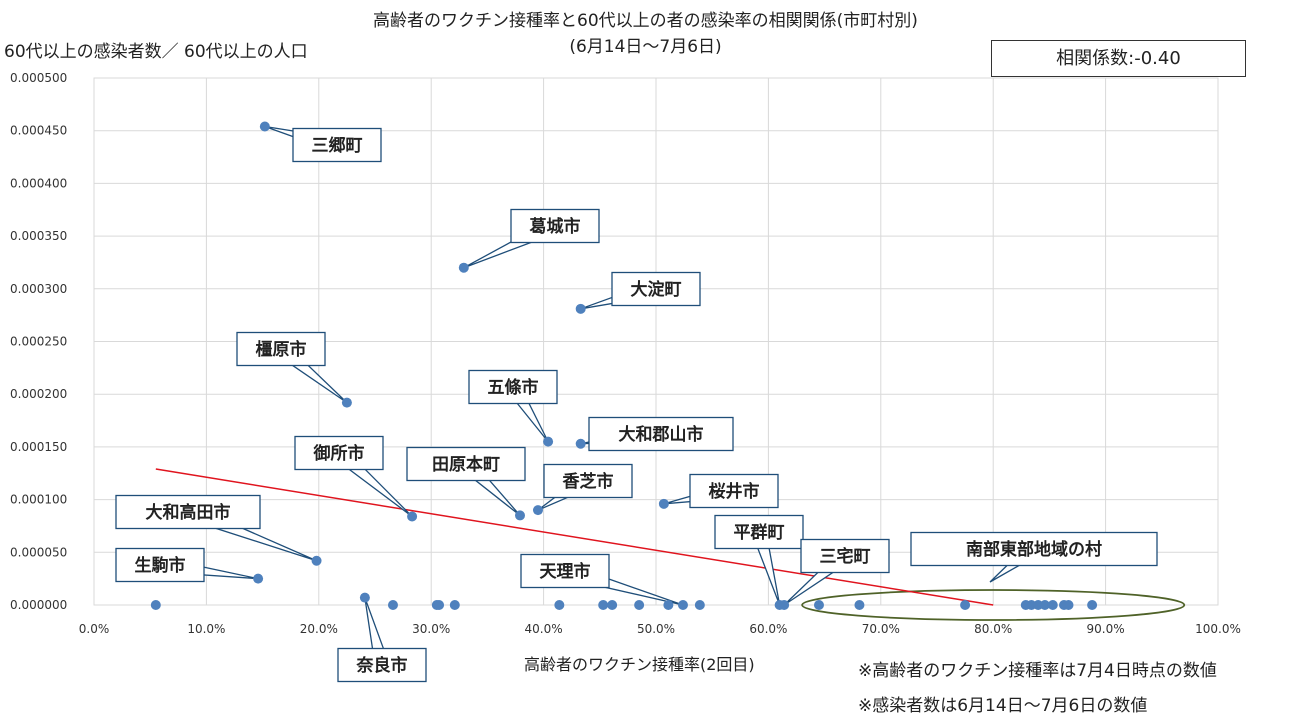  I want to click on callout-label: 香芝市, so click(585, 487).